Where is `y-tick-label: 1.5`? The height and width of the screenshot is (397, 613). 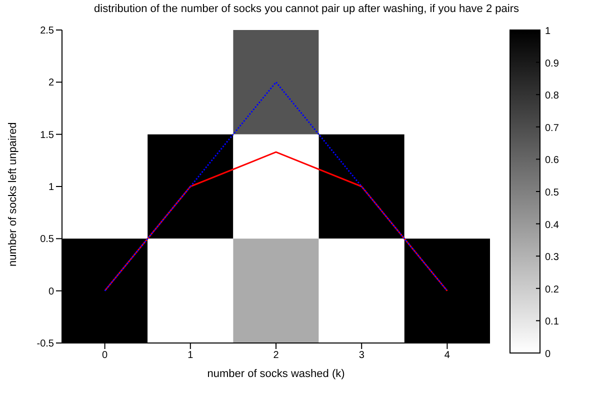
y-tick-label: 1.5 is located at coordinates (47, 135).